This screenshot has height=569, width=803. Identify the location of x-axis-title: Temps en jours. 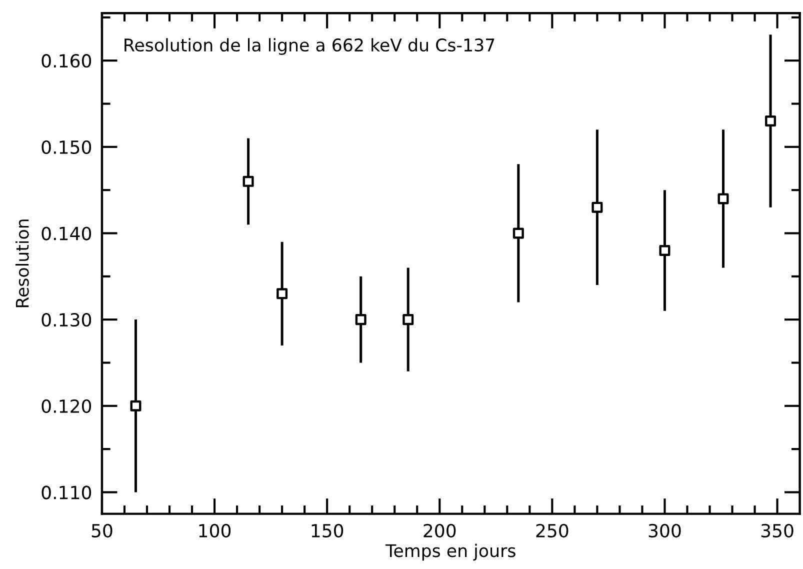
(451, 552).